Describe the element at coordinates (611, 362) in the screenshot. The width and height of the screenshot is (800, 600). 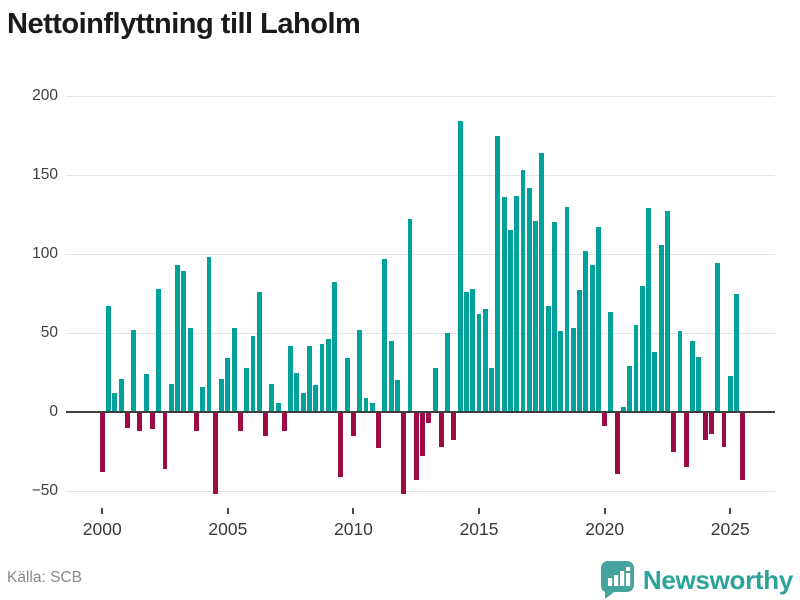
I see `bar-2020Q2` at that location.